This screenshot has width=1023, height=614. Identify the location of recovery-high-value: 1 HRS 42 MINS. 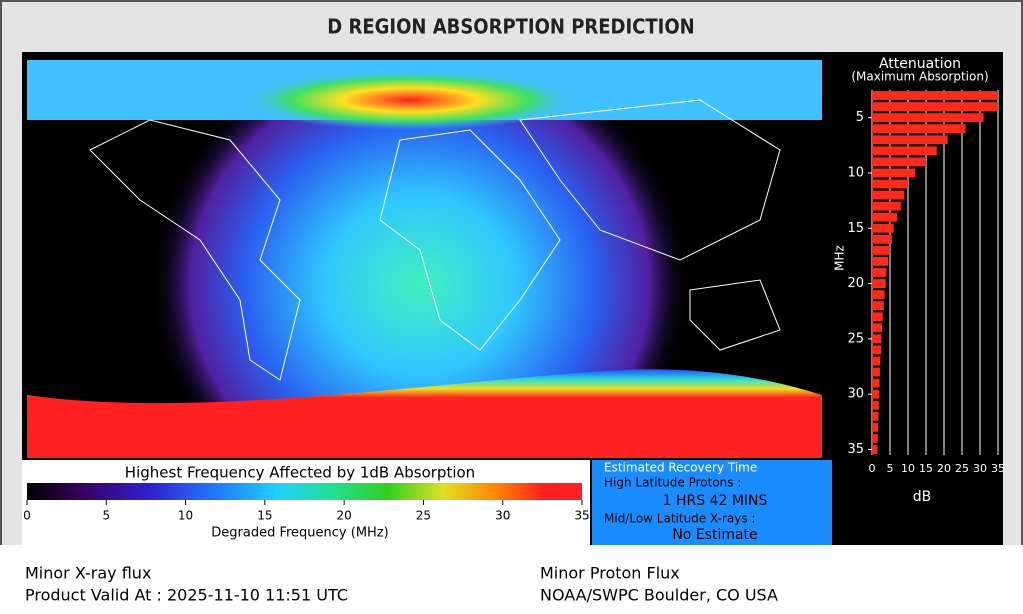
(715, 501).